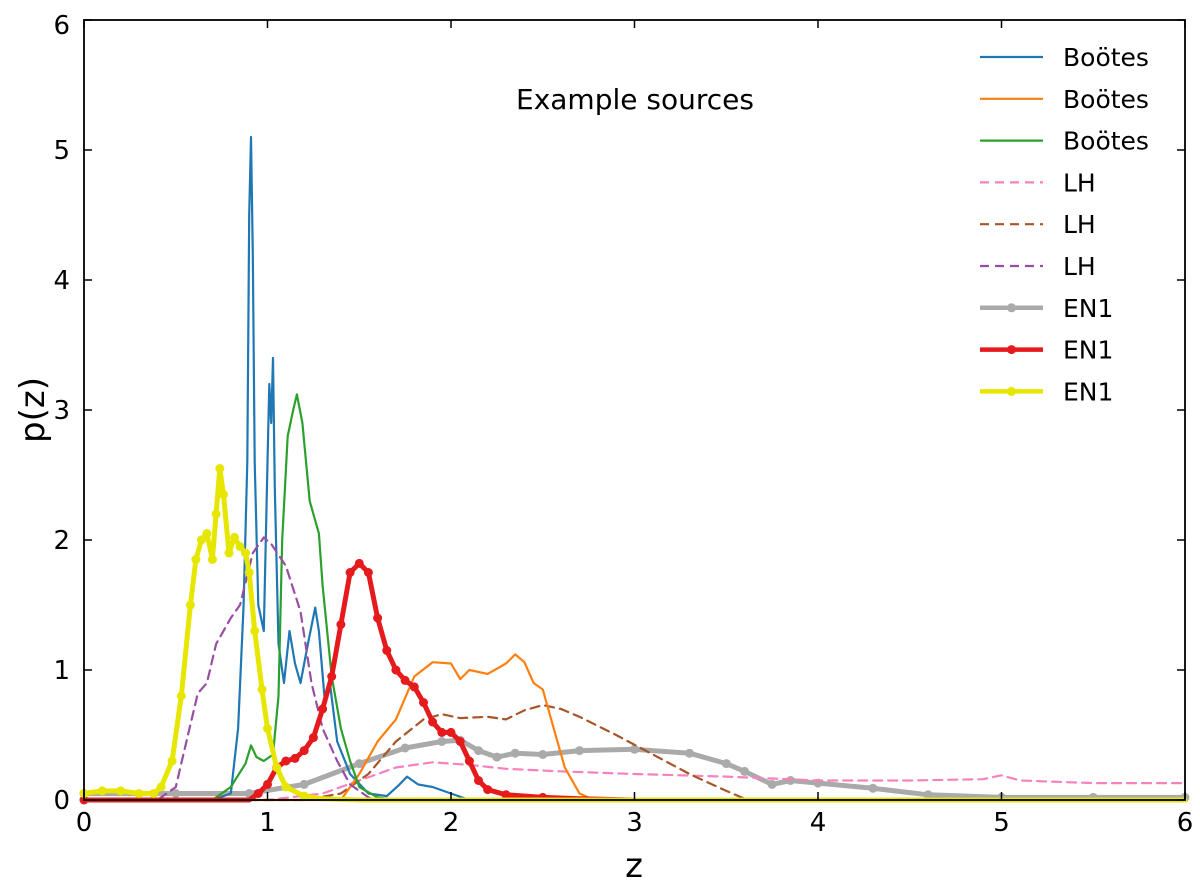 The width and height of the screenshot is (1200, 887). What do you see at coordinates (61, 801) in the screenshot?
I see `y-tick-label: 0` at bounding box center [61, 801].